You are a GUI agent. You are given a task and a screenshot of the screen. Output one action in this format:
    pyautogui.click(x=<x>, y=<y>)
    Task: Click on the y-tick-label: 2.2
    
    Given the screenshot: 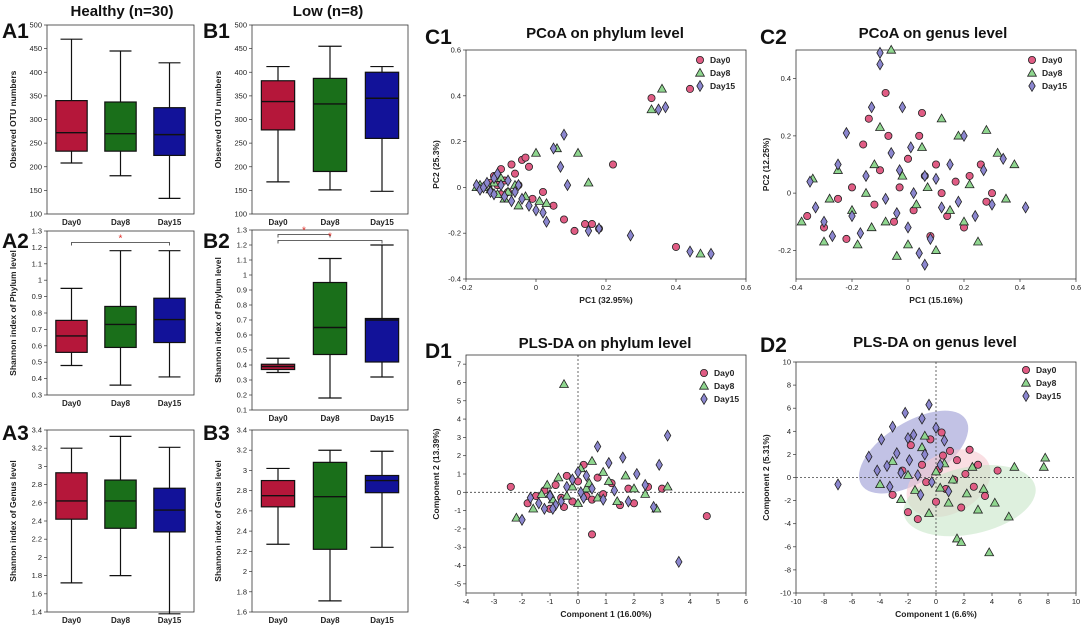 What is the action you would take?
    pyautogui.click(x=37, y=539)
    